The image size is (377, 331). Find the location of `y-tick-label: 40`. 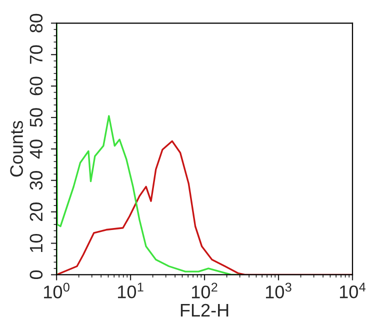

y-tick-label: 40 is located at coordinates (36, 149).